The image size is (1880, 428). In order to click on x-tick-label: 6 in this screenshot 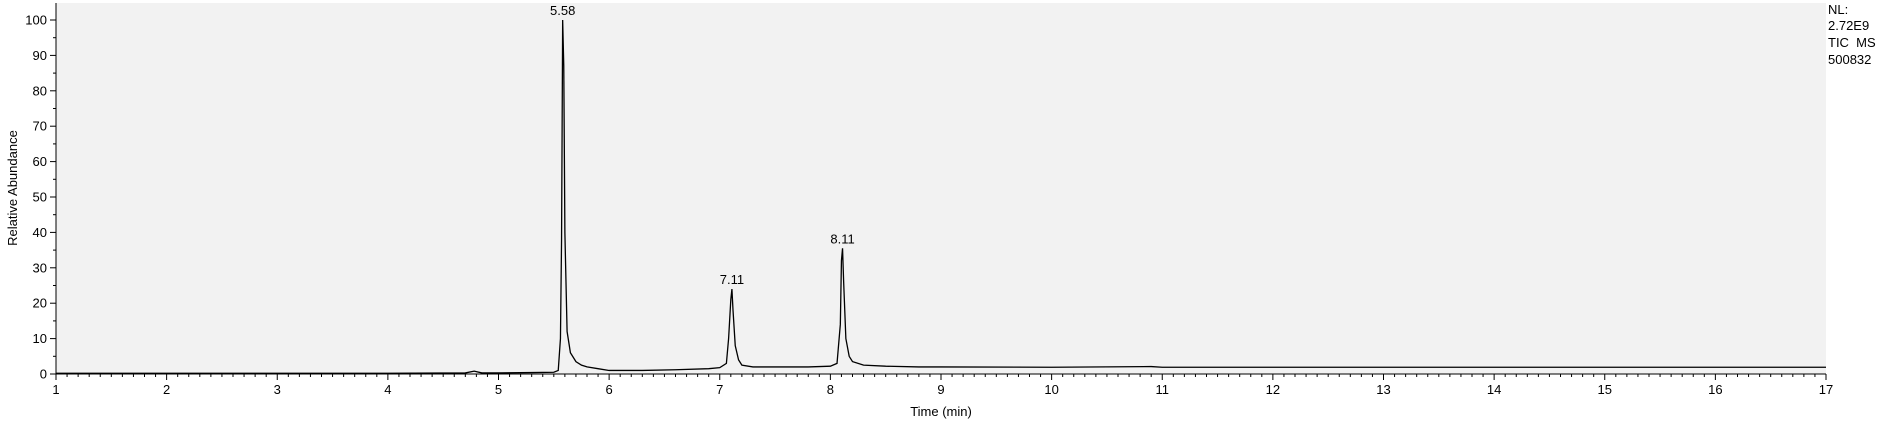, I will do `click(609, 389)`.